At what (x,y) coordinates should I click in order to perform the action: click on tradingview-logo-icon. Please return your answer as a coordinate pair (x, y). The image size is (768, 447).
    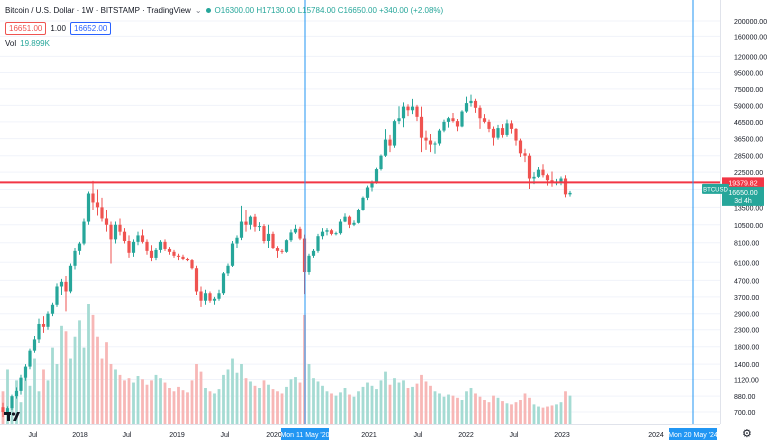
    Looking at the image, I should click on (12, 416).